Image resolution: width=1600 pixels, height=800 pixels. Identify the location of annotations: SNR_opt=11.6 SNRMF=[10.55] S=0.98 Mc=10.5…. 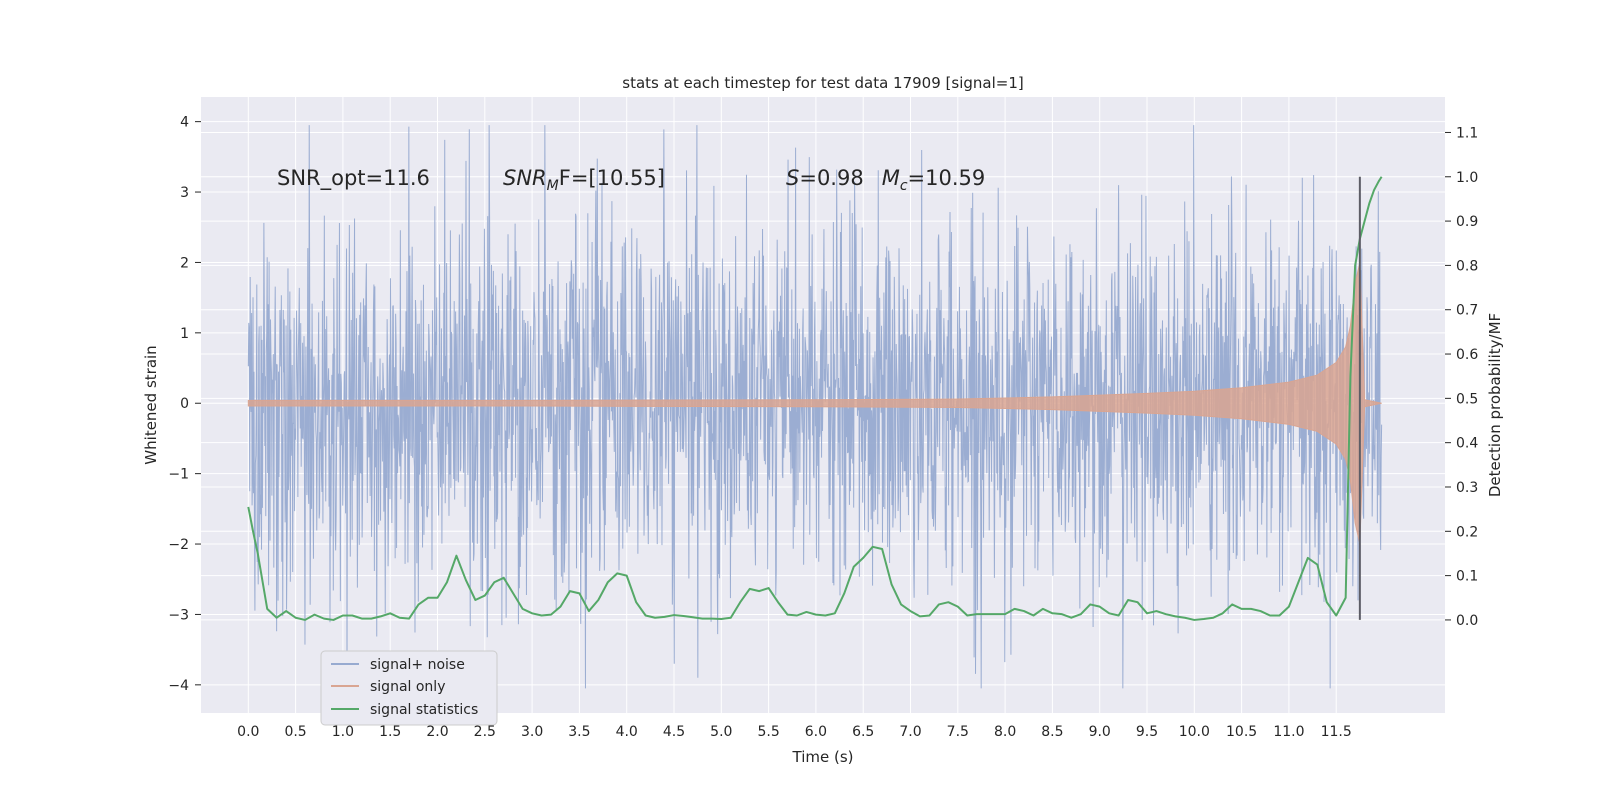
(631, 180).